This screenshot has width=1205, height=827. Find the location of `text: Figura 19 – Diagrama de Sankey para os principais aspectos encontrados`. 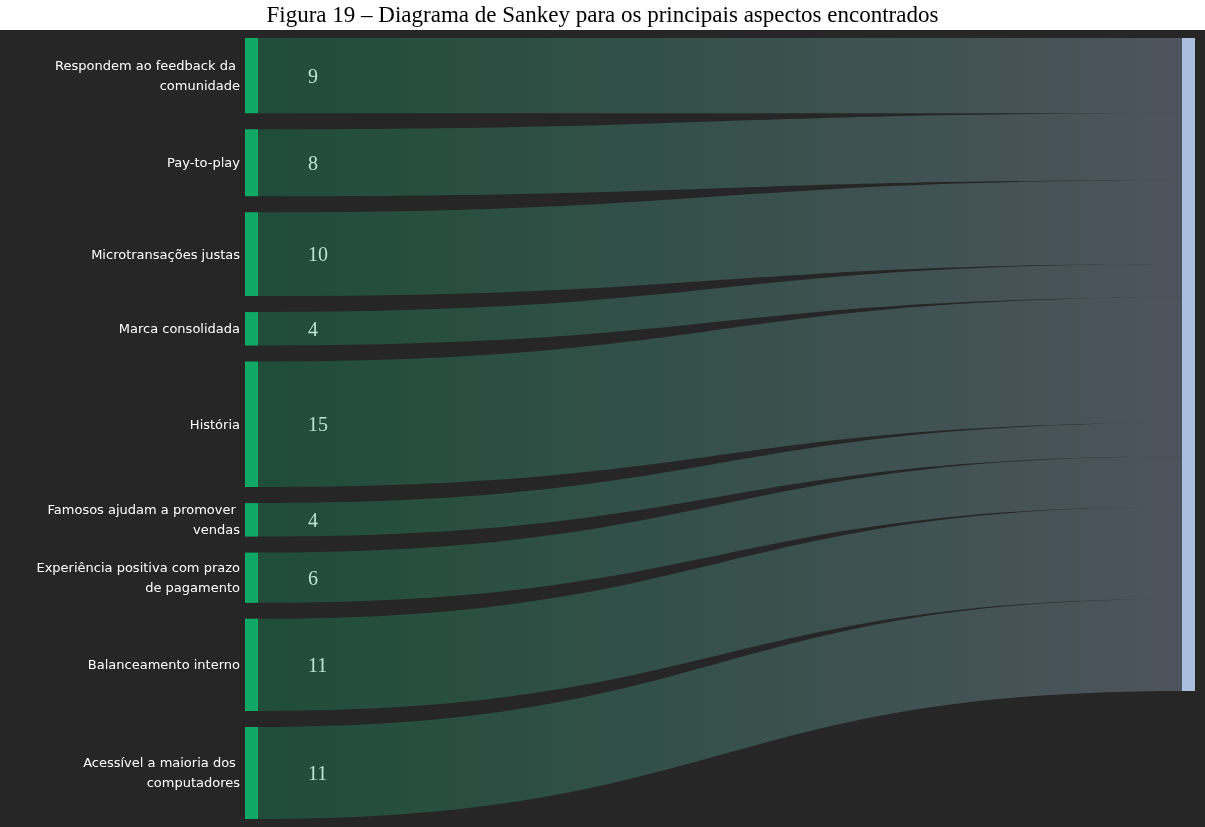

text: Figura 19 – Diagrama de Sankey para os principais aspectos encontrados is located at coordinates (602, 15).